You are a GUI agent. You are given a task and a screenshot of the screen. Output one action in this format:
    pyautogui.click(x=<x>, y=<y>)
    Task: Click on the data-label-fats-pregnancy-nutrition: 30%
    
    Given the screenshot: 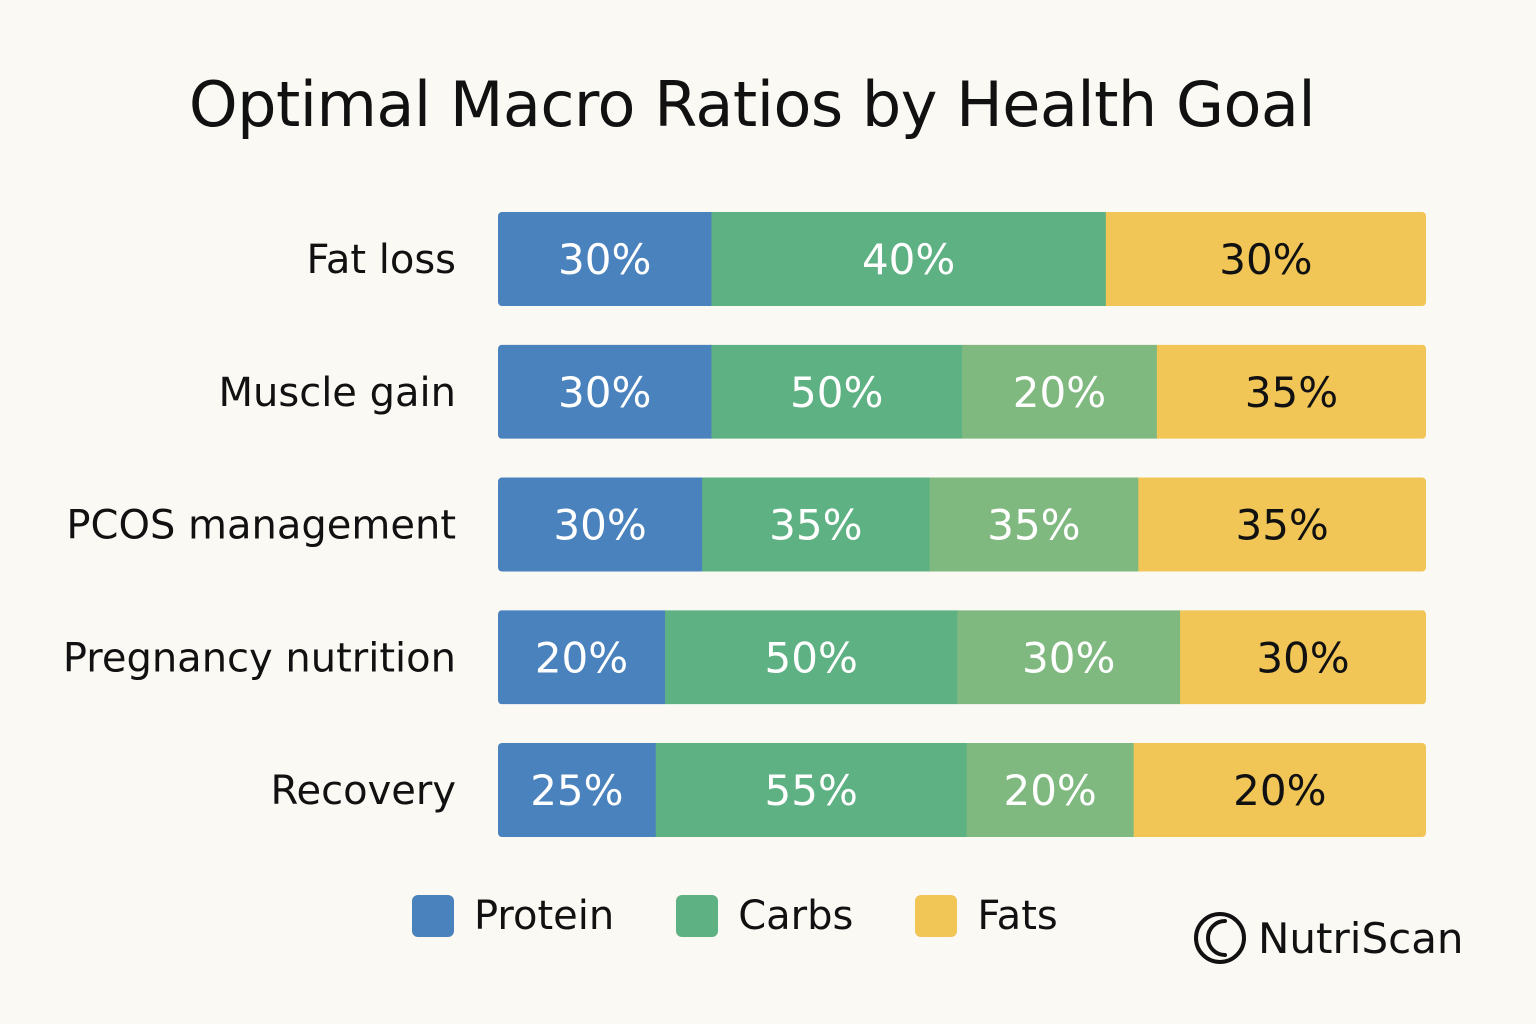 What is the action you would take?
    pyautogui.click(x=1302, y=657)
    